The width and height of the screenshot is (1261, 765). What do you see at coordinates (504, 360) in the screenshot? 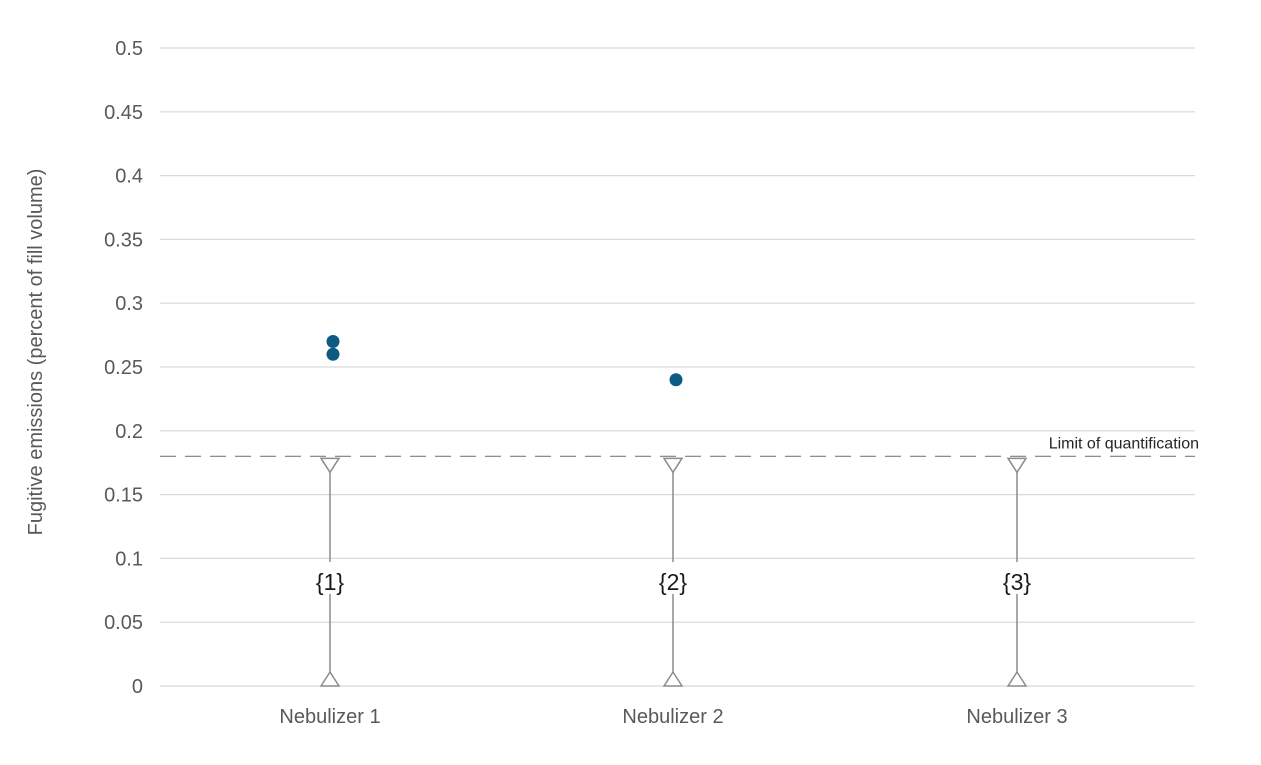
I see `data-points` at bounding box center [504, 360].